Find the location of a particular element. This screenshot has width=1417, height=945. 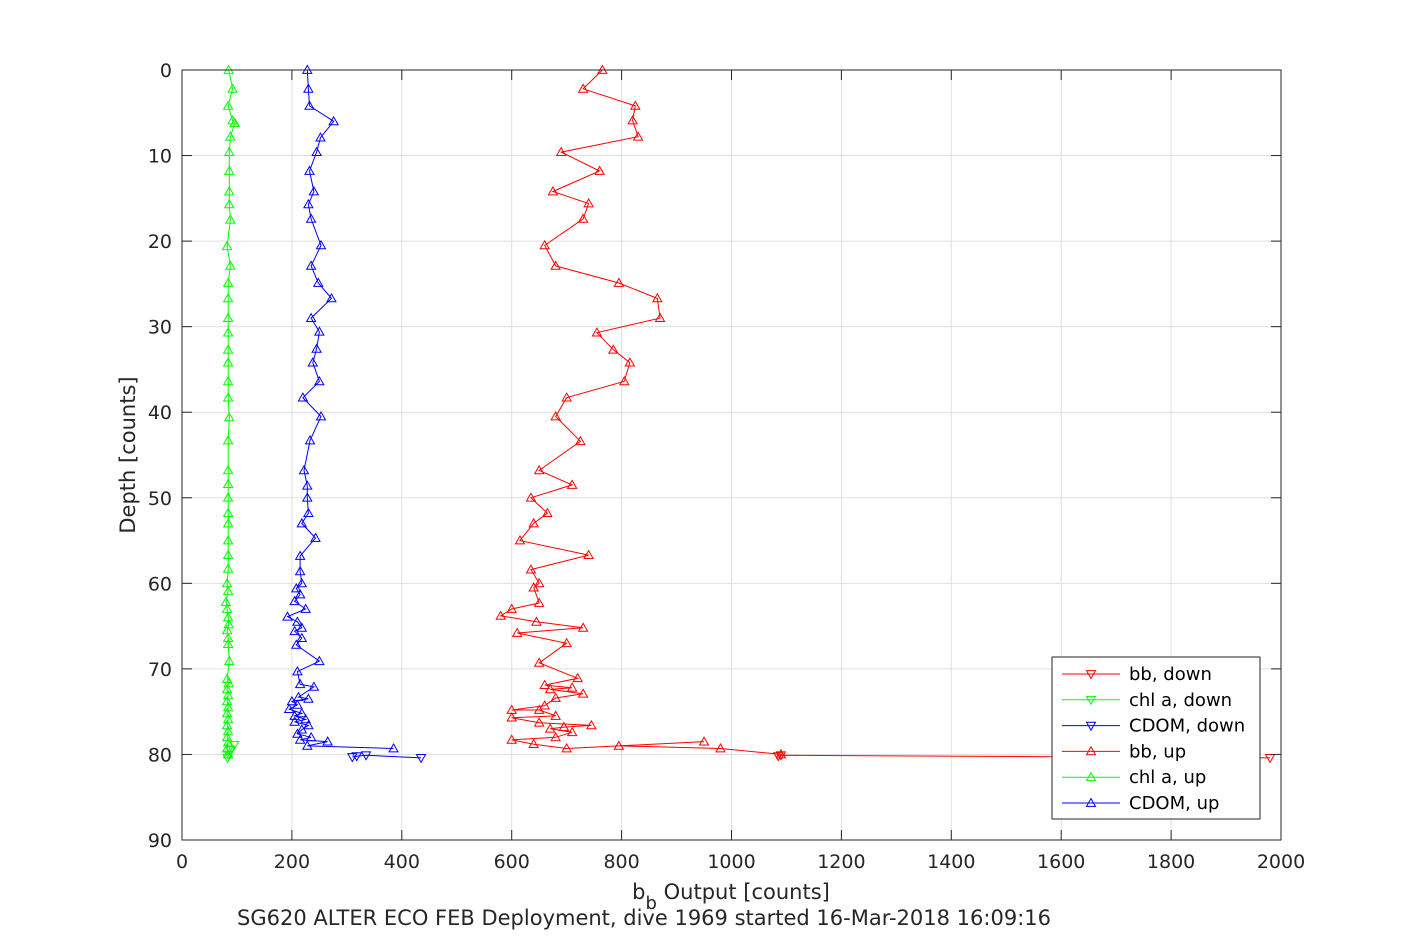

y-tick-label: 90 is located at coordinates (160, 841).